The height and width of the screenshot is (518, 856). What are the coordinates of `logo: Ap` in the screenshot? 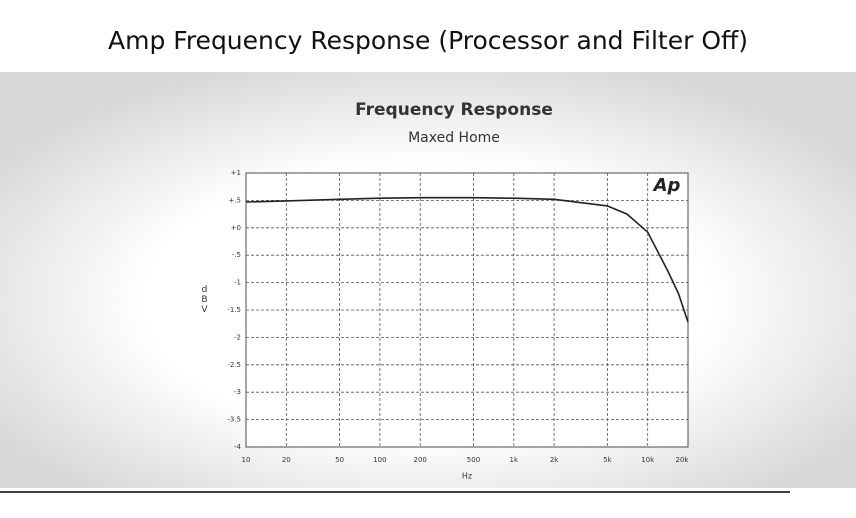 It's located at (666, 185).